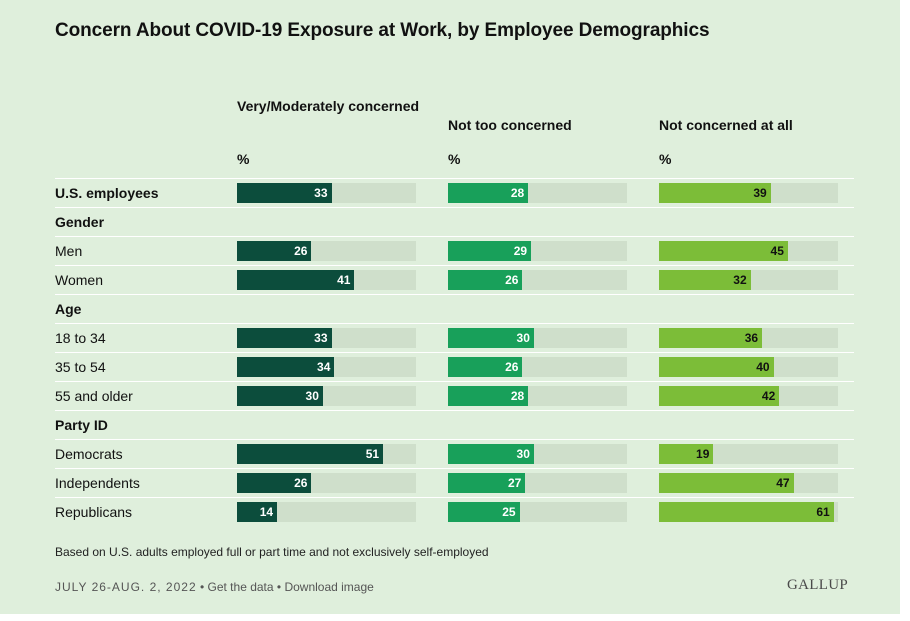  I want to click on unit-label-not-too: %, so click(454, 159).